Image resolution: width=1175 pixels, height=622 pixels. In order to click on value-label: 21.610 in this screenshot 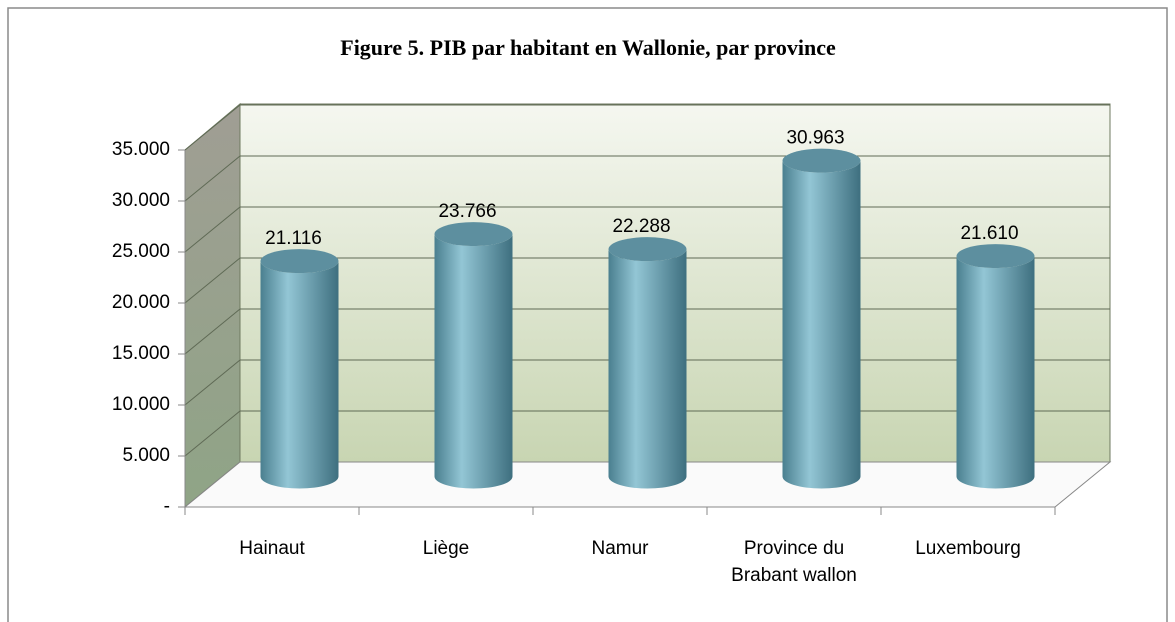, I will do `click(989, 233)`.